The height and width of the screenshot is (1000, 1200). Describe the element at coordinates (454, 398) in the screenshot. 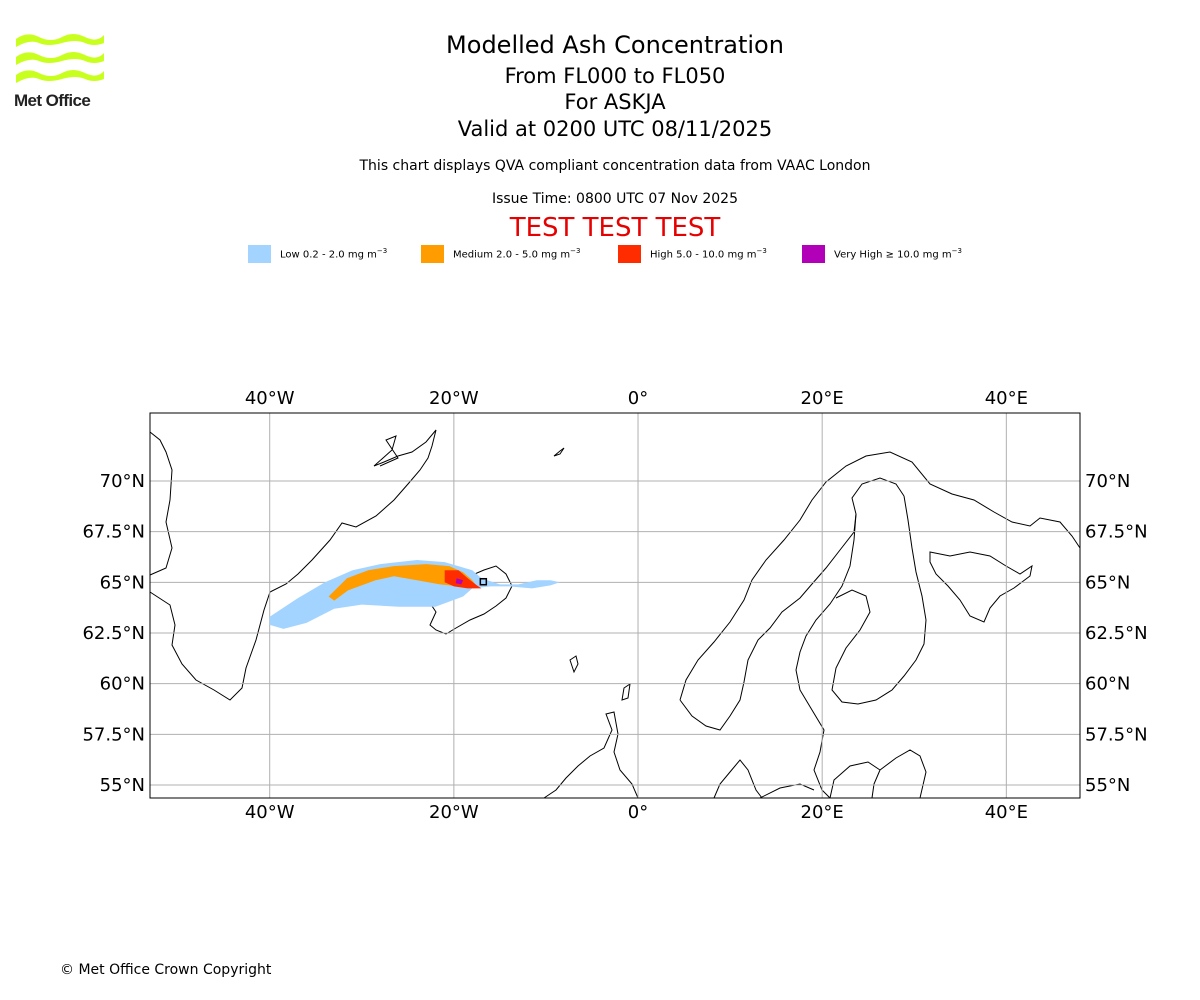

I see `lon-tick-label-top: 20°W` at that location.